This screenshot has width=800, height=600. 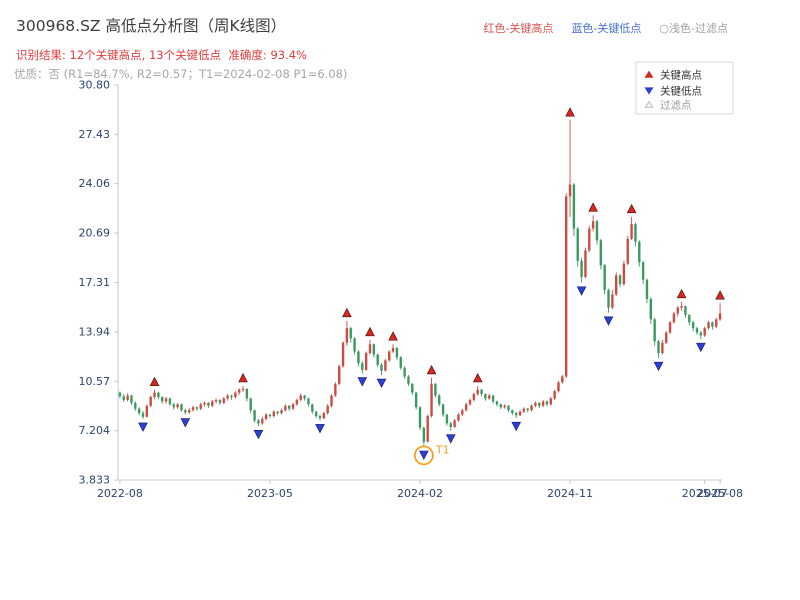 I want to click on t1-annotation: T1, so click(x=431, y=454).